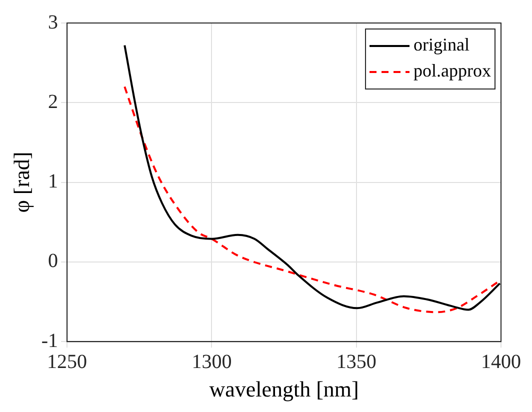  What do you see at coordinates (501, 361) in the screenshot?
I see `x-tick-label: 1400` at bounding box center [501, 361].